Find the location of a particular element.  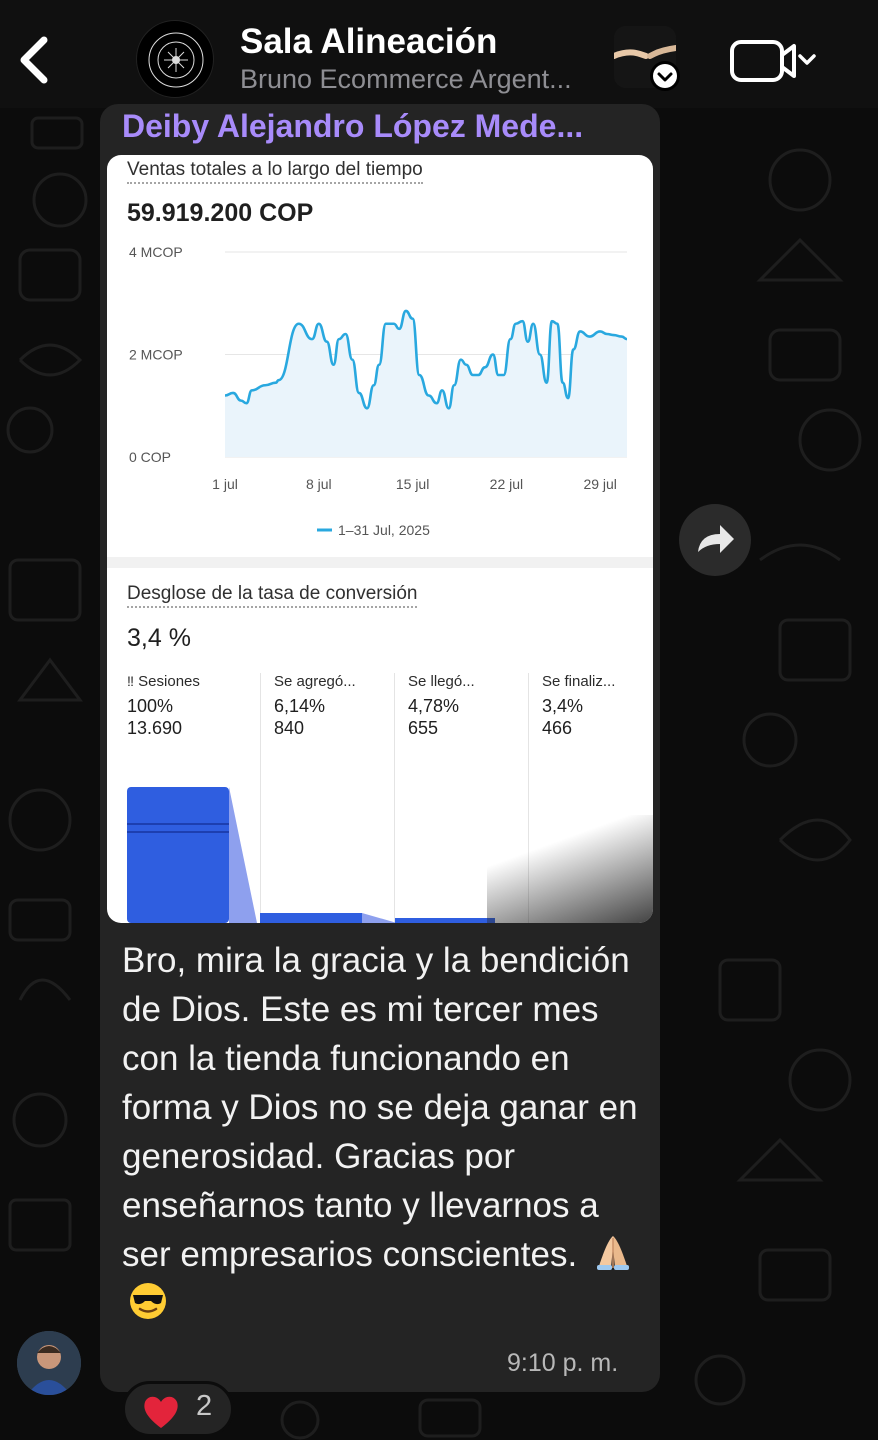

series-area is located at coordinates (426, 383).